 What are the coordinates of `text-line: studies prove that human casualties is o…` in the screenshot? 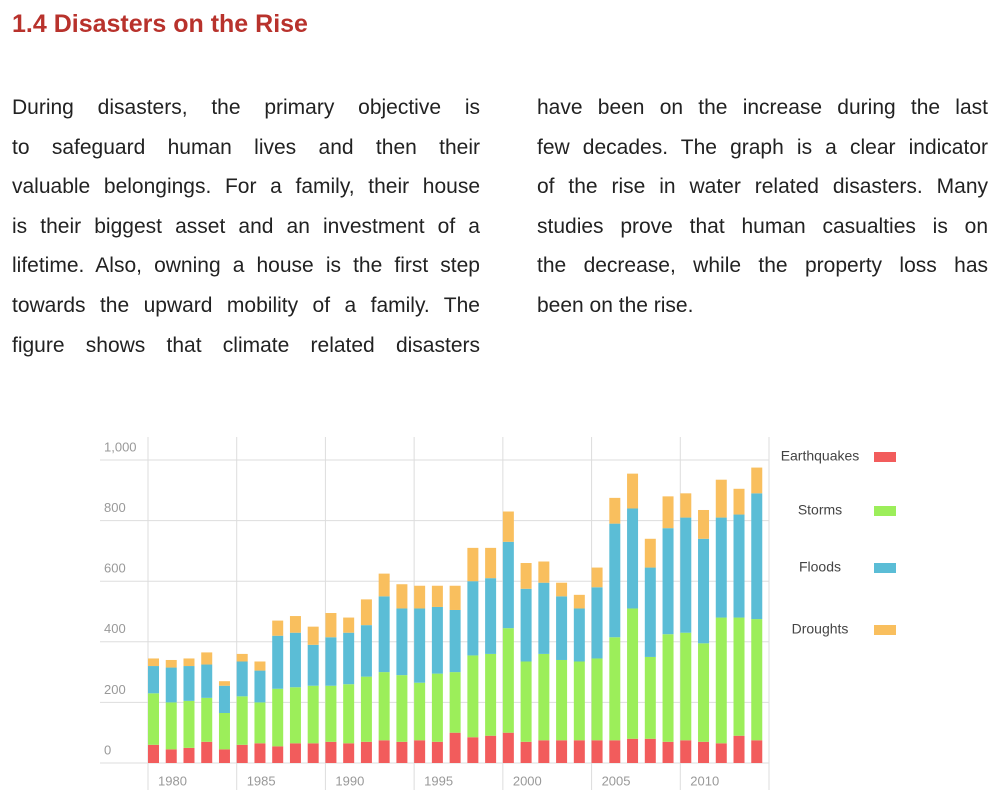 It's located at (762, 226).